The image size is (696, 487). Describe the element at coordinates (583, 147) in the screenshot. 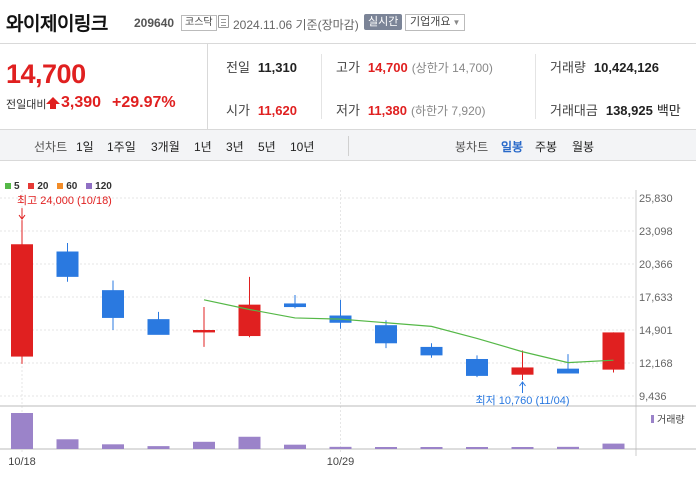

I see `tab-candle-monthly: 월봉` at that location.